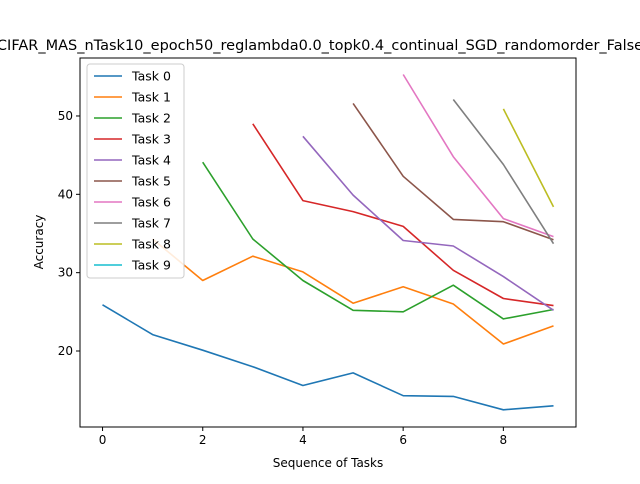  I want to click on legend-label: Task 9, so click(151, 265).